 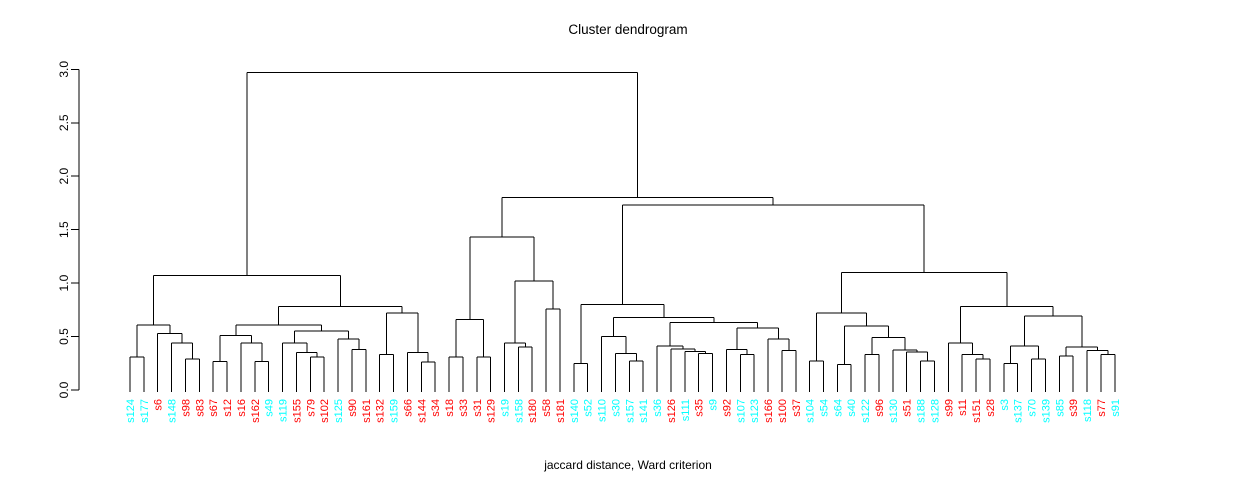 I want to click on leaf-label: s96, so click(x=880, y=408).